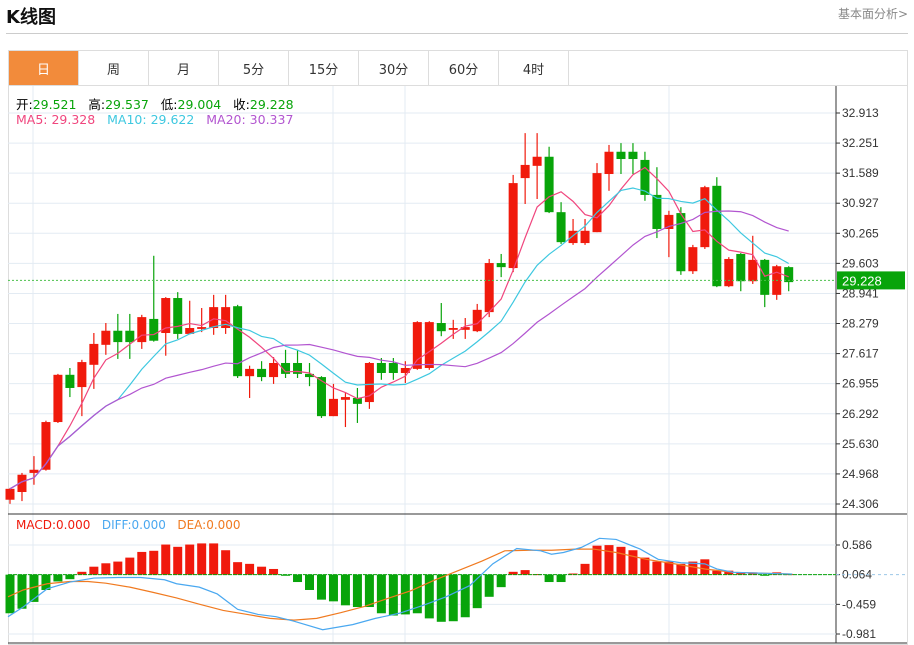 The width and height of the screenshot is (914, 645). Describe the element at coordinates (324, 68) in the screenshot. I see `tab-15min: 15分` at that location.